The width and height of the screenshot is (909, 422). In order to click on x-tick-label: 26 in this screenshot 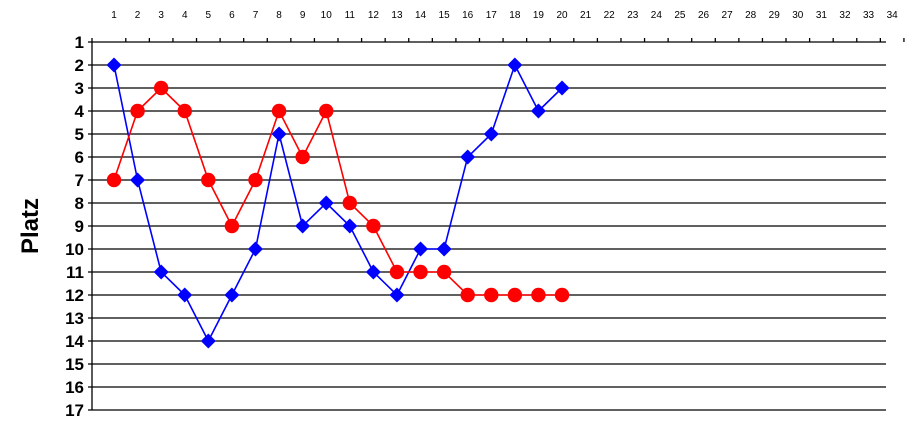, I will do `click(704, 15)`.